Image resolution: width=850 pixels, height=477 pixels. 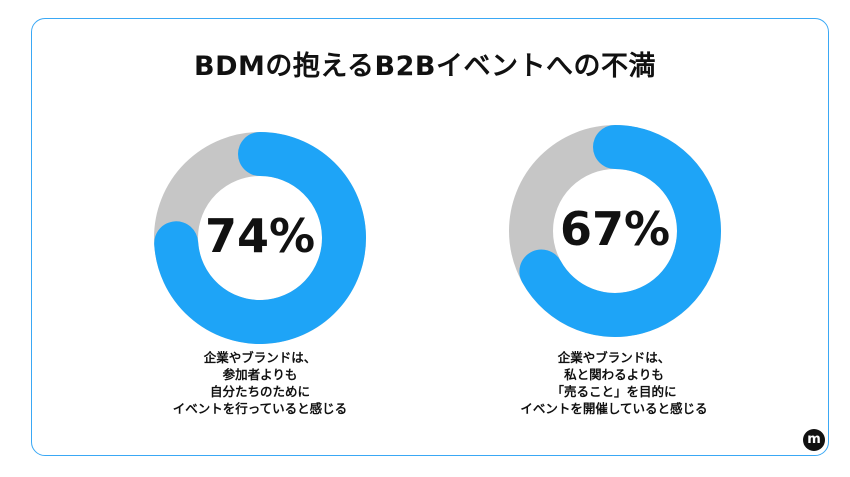 I want to click on donut-chart-left: 74%, so click(x=260, y=238).